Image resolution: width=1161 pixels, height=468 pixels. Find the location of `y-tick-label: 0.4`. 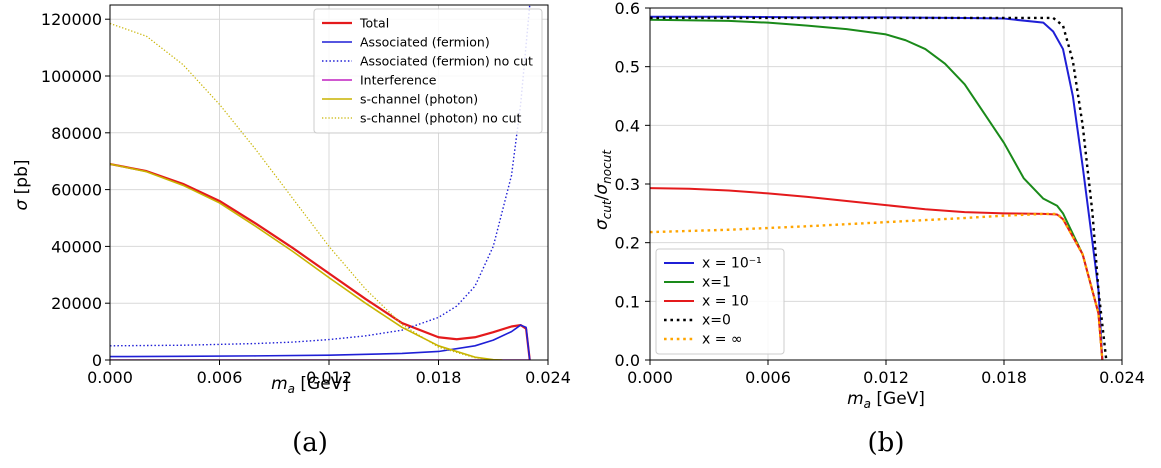

y-tick-label: 0.4 is located at coordinates (627, 125).